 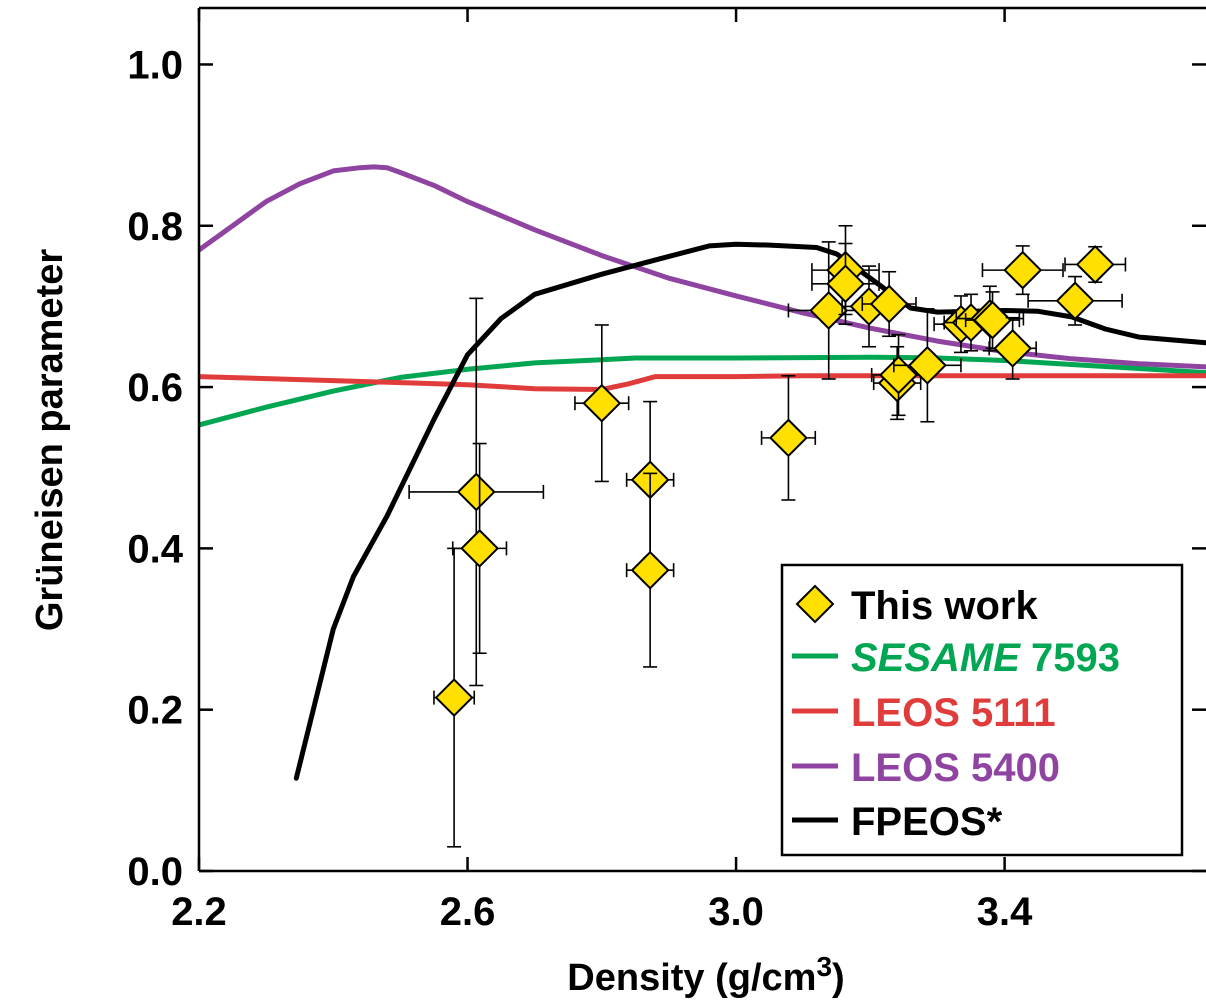 I want to click on y-tick-label: 0.0, so click(x=155, y=872).